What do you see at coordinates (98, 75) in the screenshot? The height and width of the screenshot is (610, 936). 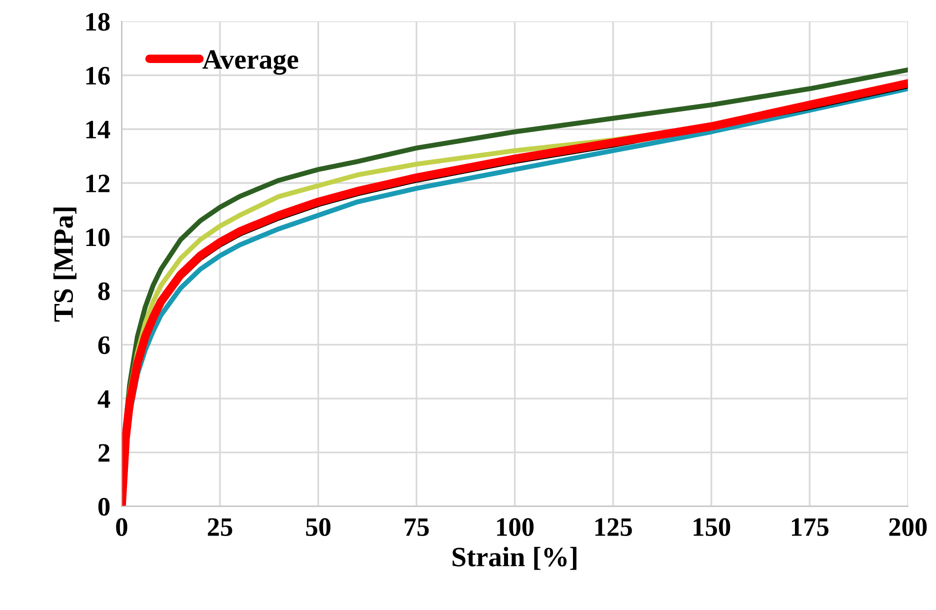 I see `y-tick-label: 16` at bounding box center [98, 75].